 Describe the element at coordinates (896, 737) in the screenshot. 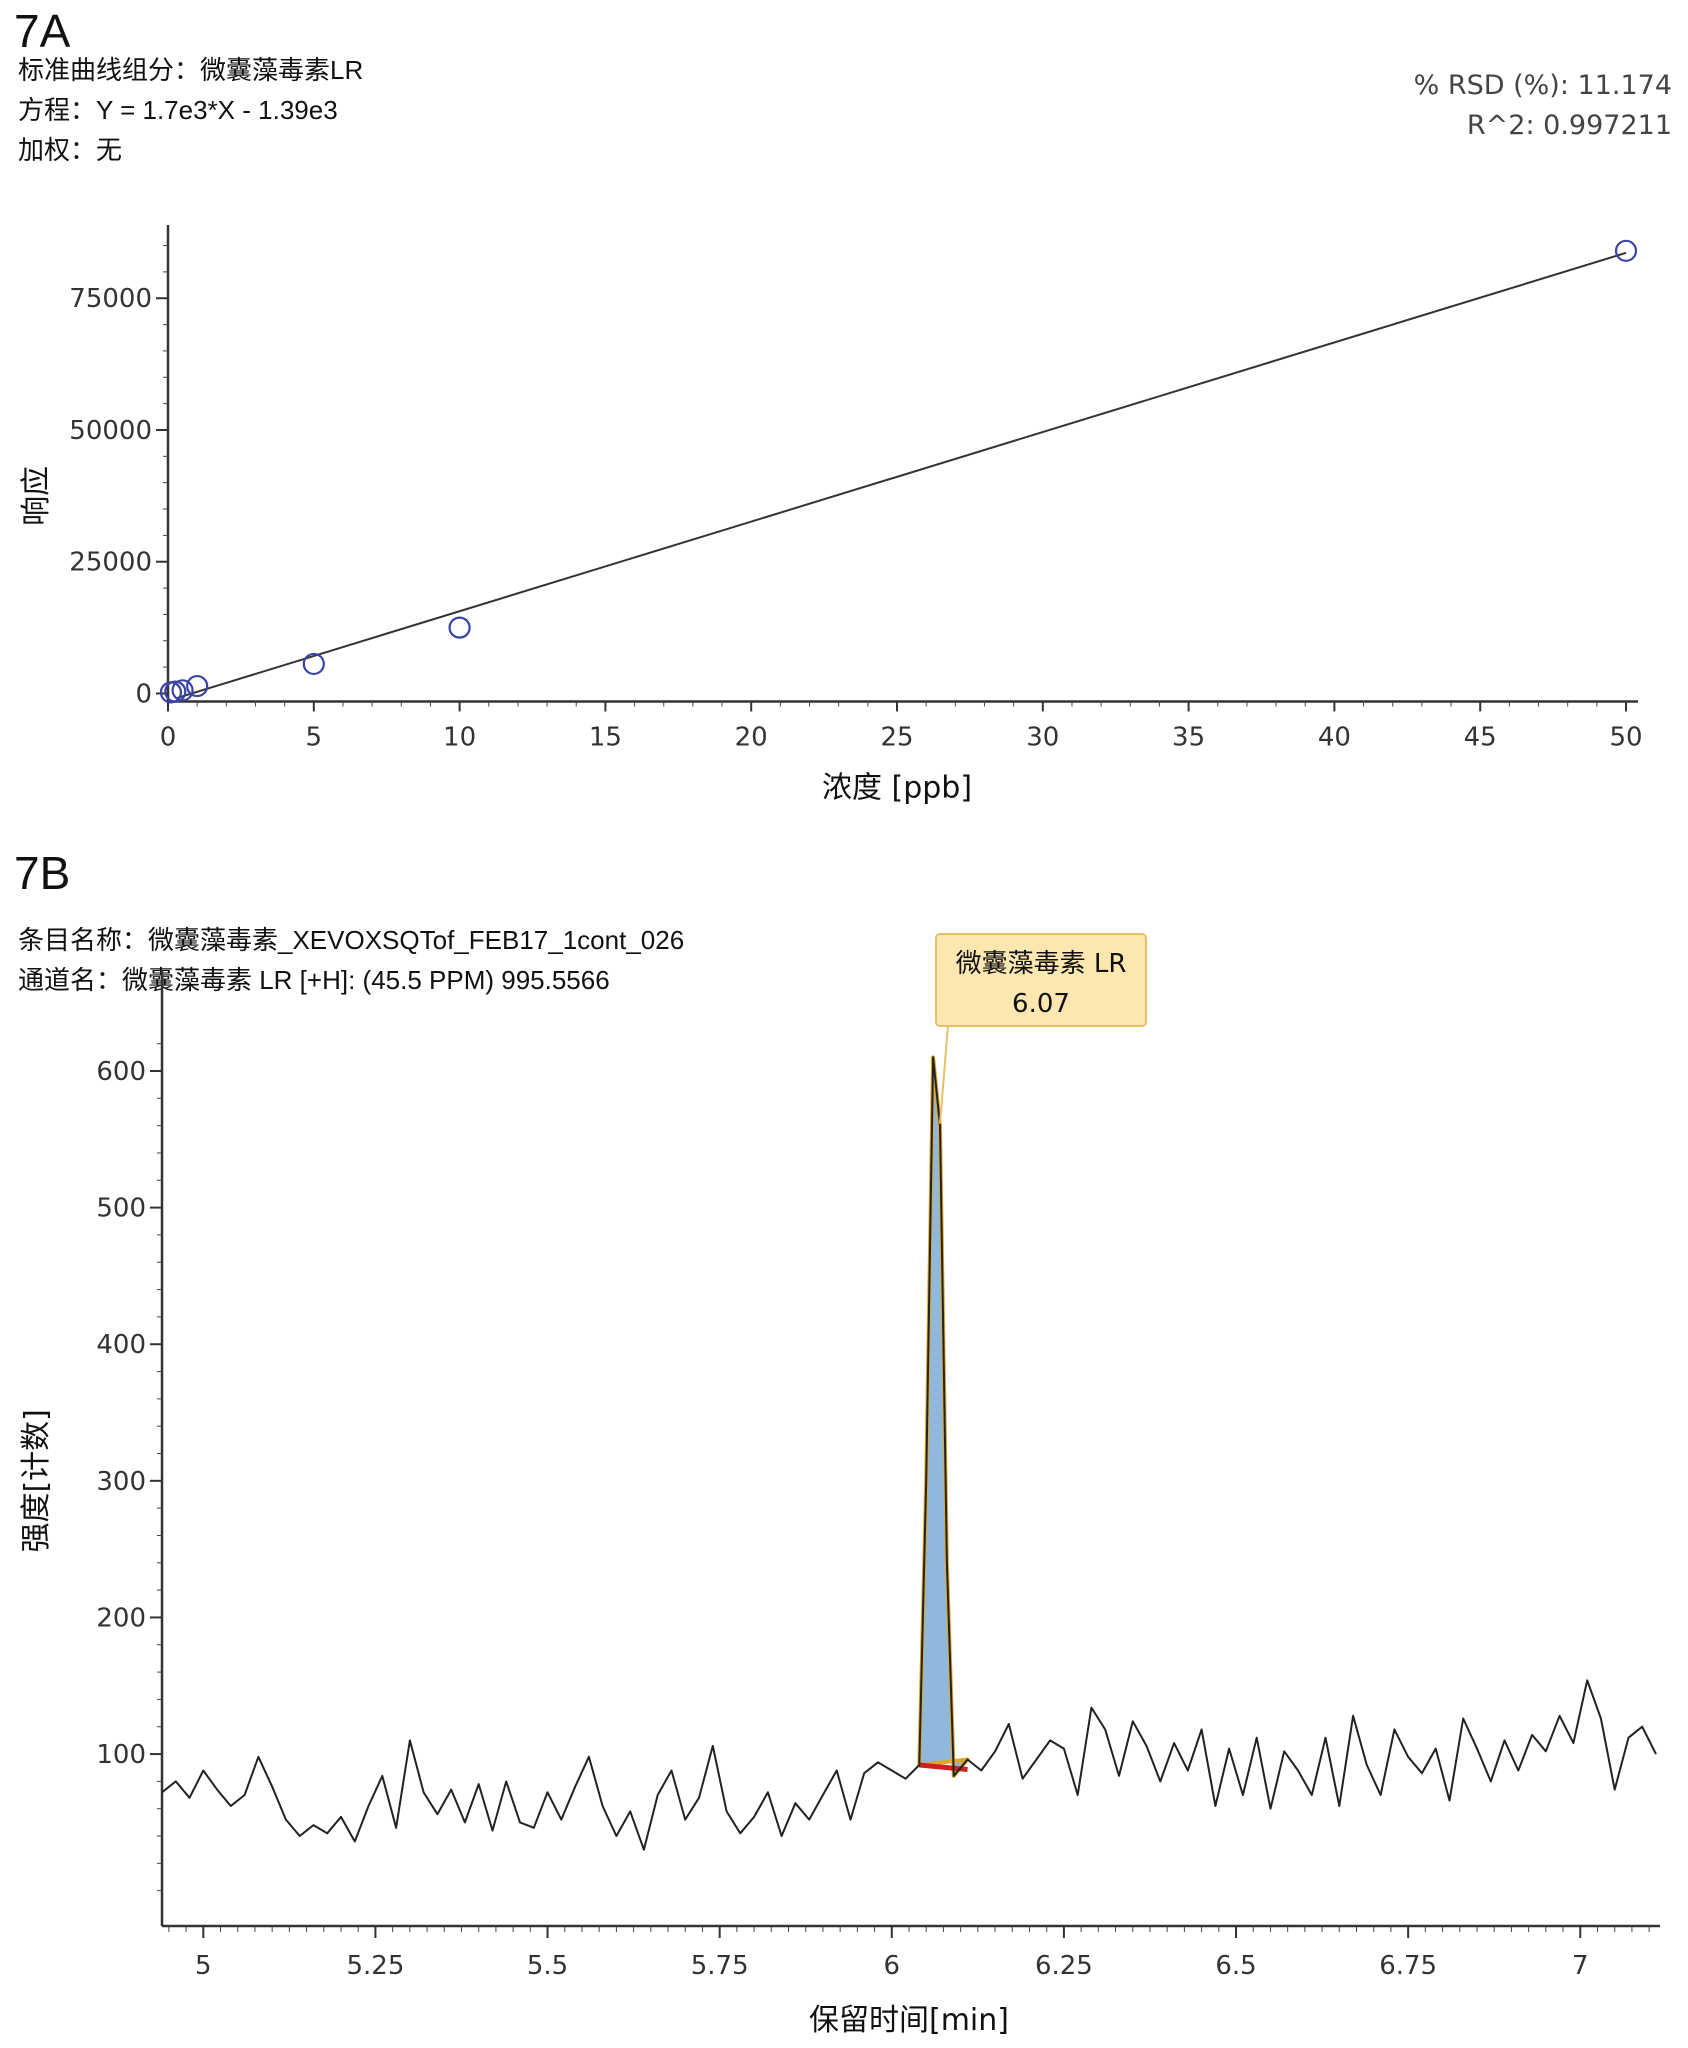

I see `x-tick-label: 25` at that location.